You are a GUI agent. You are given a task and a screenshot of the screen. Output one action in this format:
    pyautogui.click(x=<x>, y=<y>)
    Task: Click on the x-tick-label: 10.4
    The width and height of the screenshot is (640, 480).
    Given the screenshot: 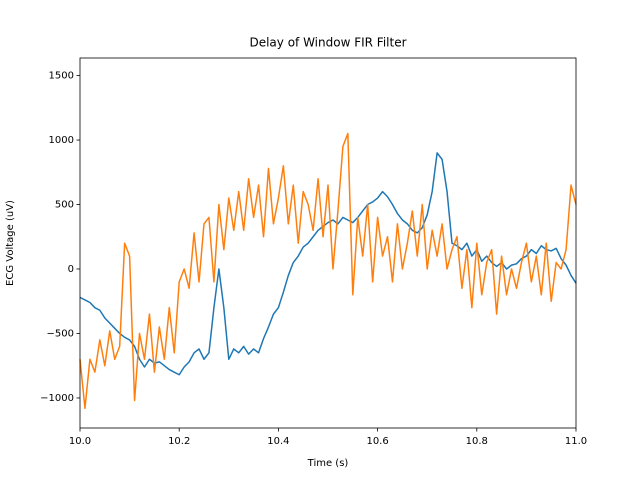 What is the action you would take?
    pyautogui.click(x=278, y=441)
    